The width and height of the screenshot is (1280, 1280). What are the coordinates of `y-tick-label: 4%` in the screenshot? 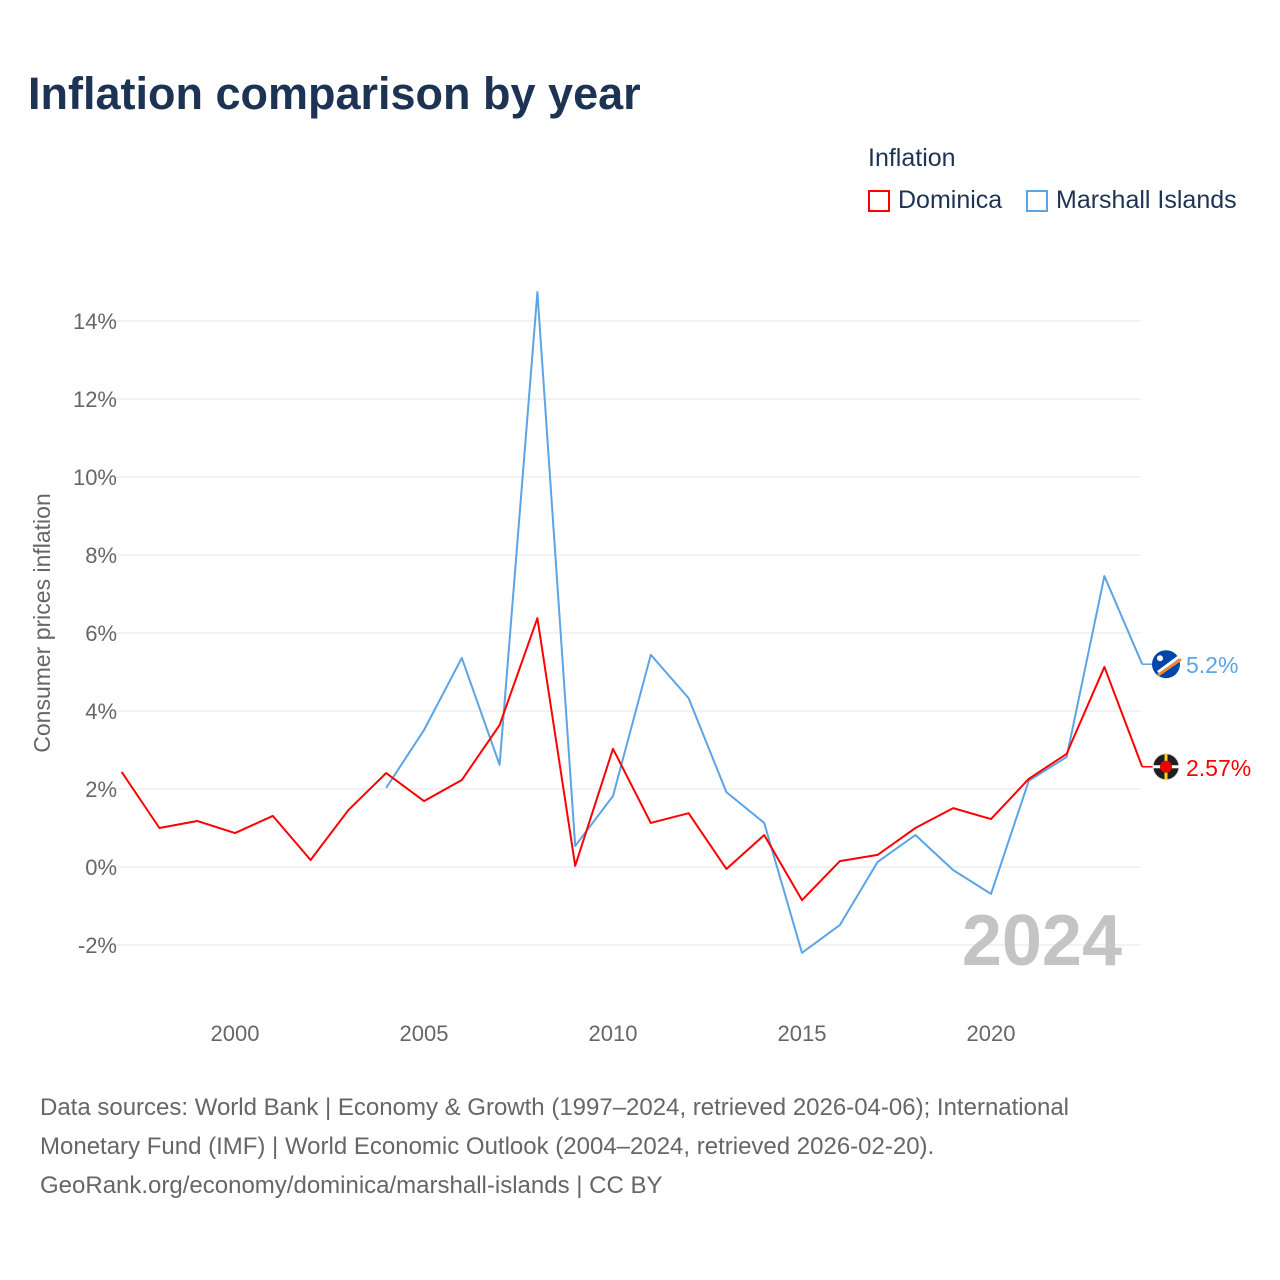 It's located at (101, 711).